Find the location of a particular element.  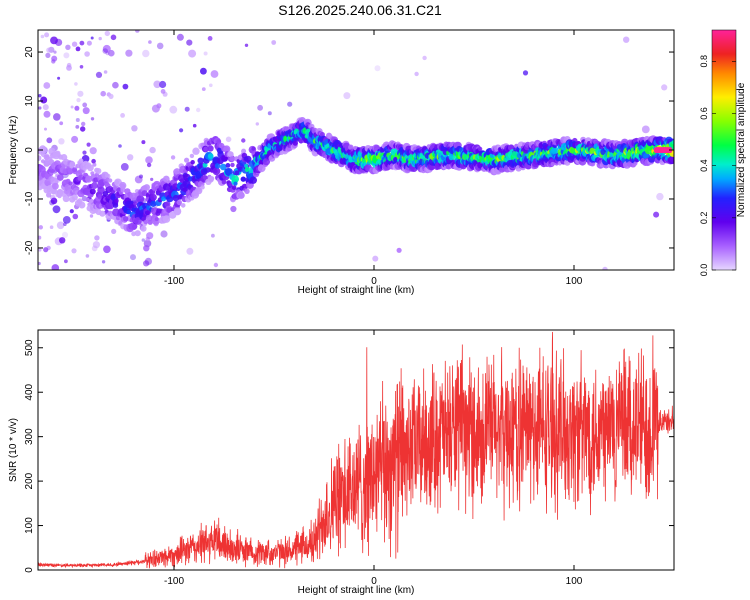

colorbar-tick-label: 0.0 is located at coordinates (704, 270).